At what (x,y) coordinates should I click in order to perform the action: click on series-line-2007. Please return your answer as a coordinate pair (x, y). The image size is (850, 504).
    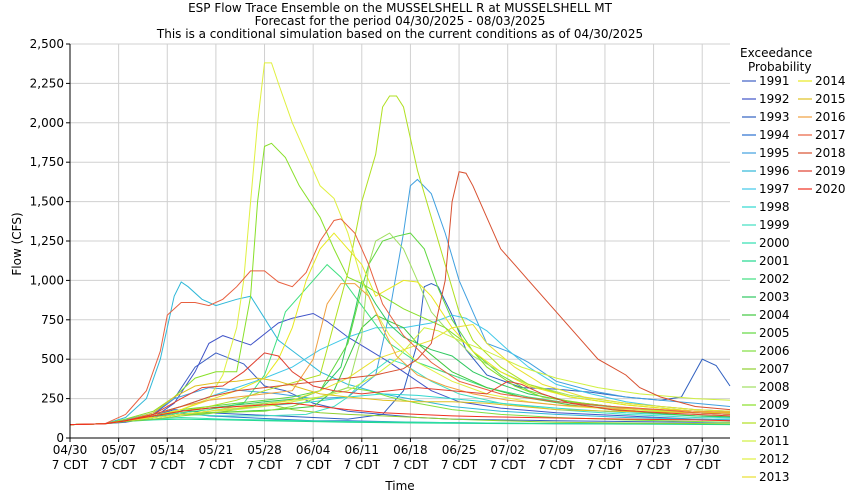
    Looking at the image, I should click on (400, 414).